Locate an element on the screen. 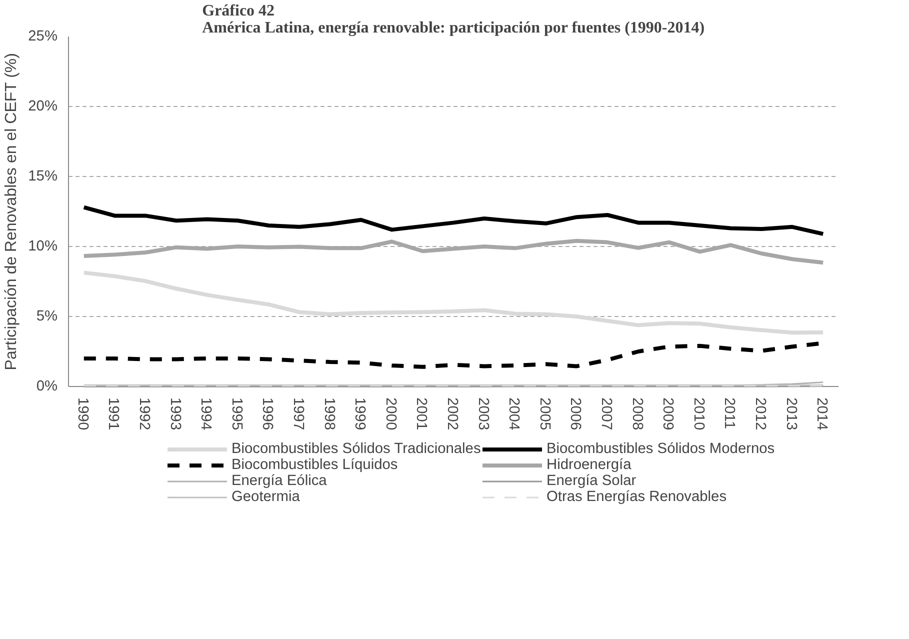 This screenshot has width=909, height=639. x-tick-label: 1992 is located at coordinates (144, 414).